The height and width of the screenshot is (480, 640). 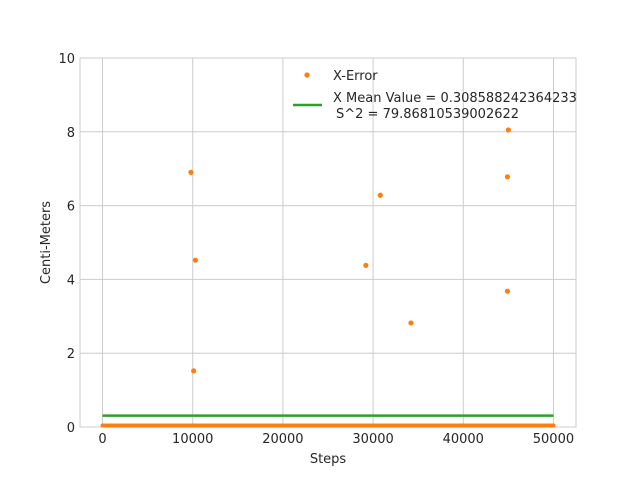 What do you see at coordinates (71, 280) in the screenshot?
I see `y-tick-label-2: 4` at bounding box center [71, 280].